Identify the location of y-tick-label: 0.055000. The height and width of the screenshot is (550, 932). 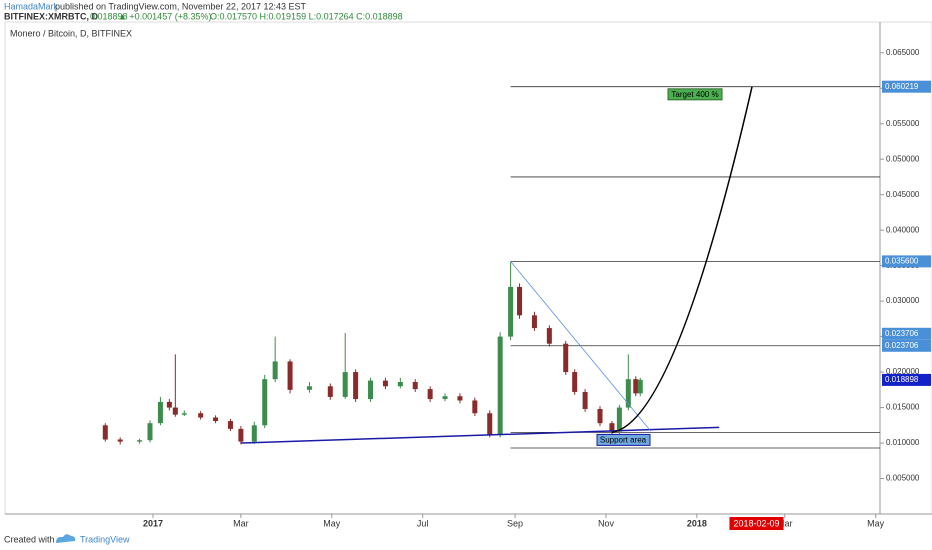
(903, 123).